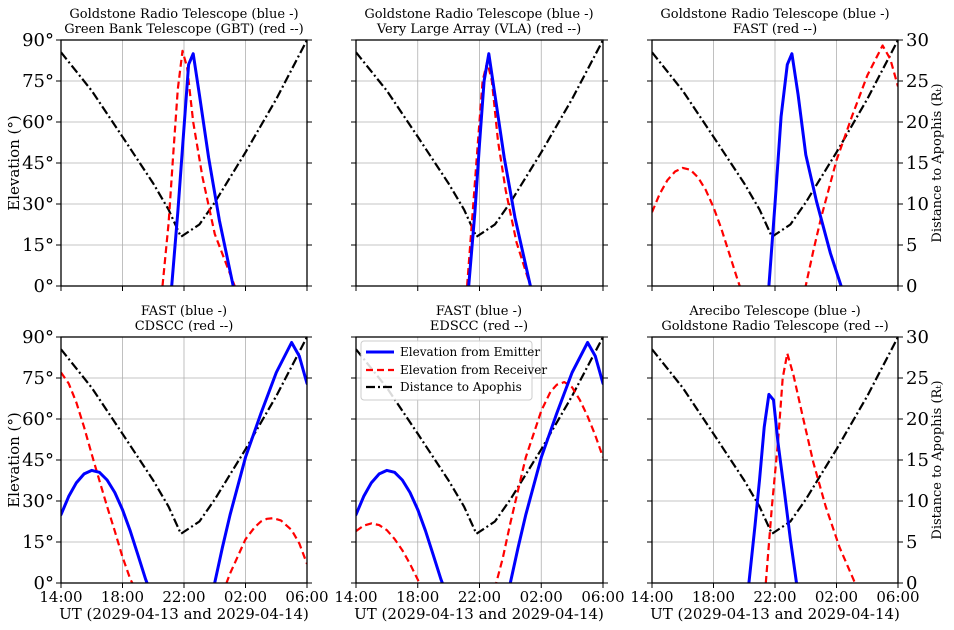  Describe the element at coordinates (461, 387) in the screenshot. I see `legend-distance-label: Distance to Apophis` at that location.